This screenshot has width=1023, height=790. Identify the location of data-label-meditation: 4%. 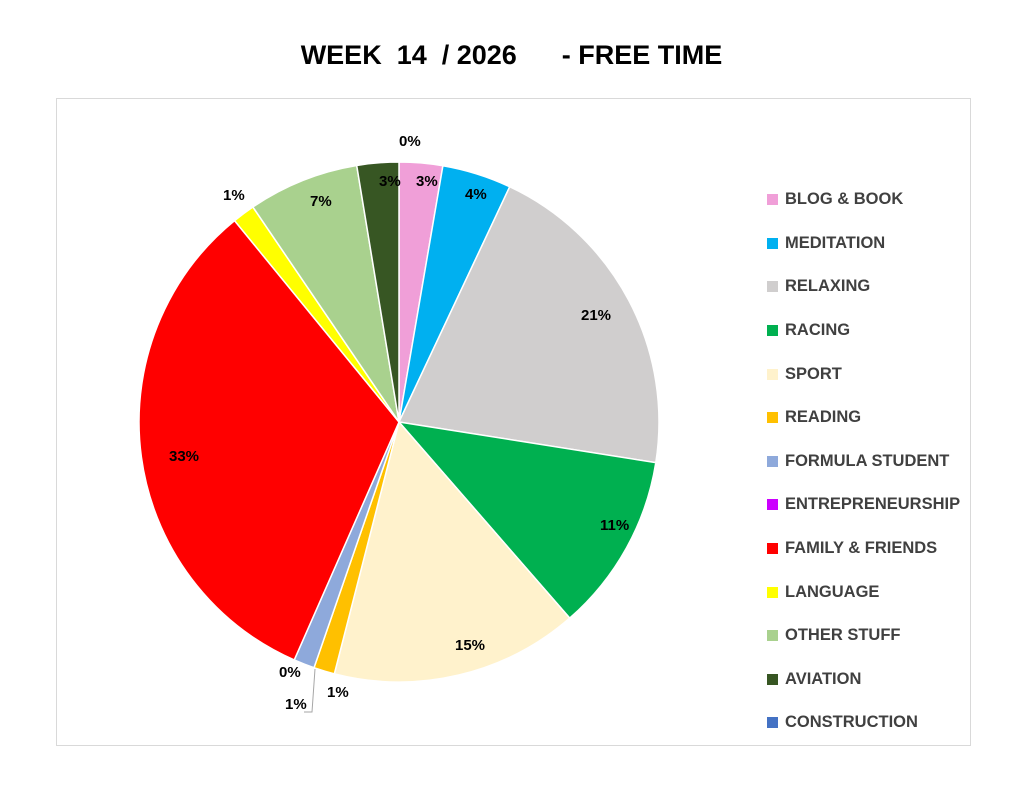
(476, 194).